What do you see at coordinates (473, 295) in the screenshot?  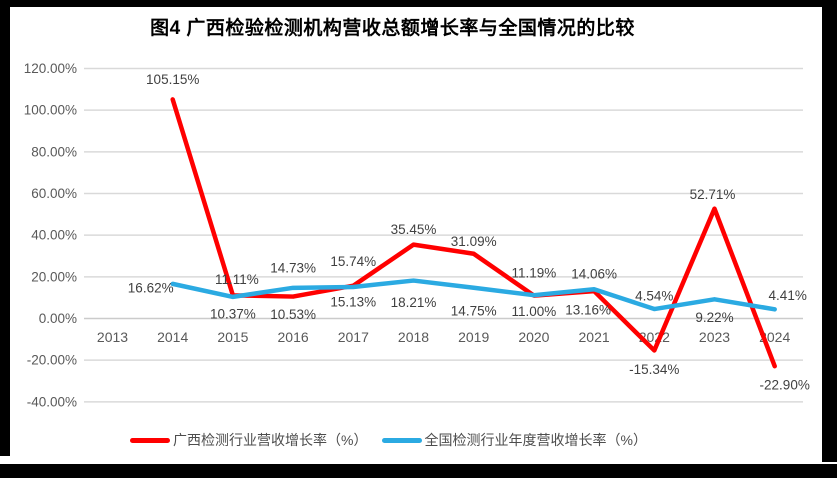 I see `series-line-national` at bounding box center [473, 295].